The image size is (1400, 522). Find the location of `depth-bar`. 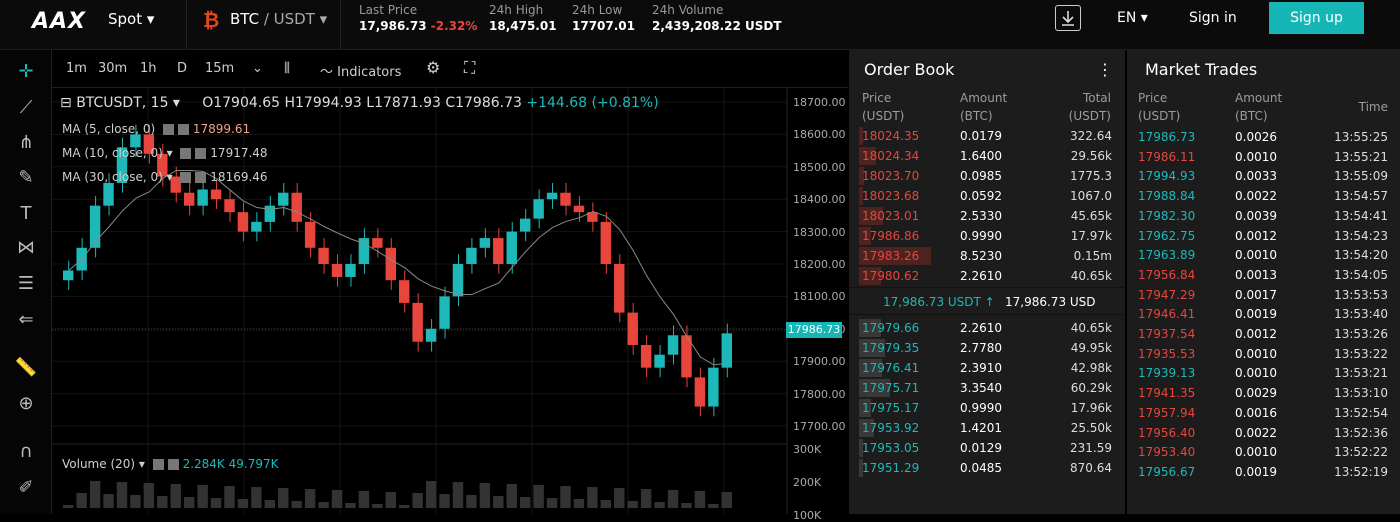

depth-bar is located at coordinates (871, 368).